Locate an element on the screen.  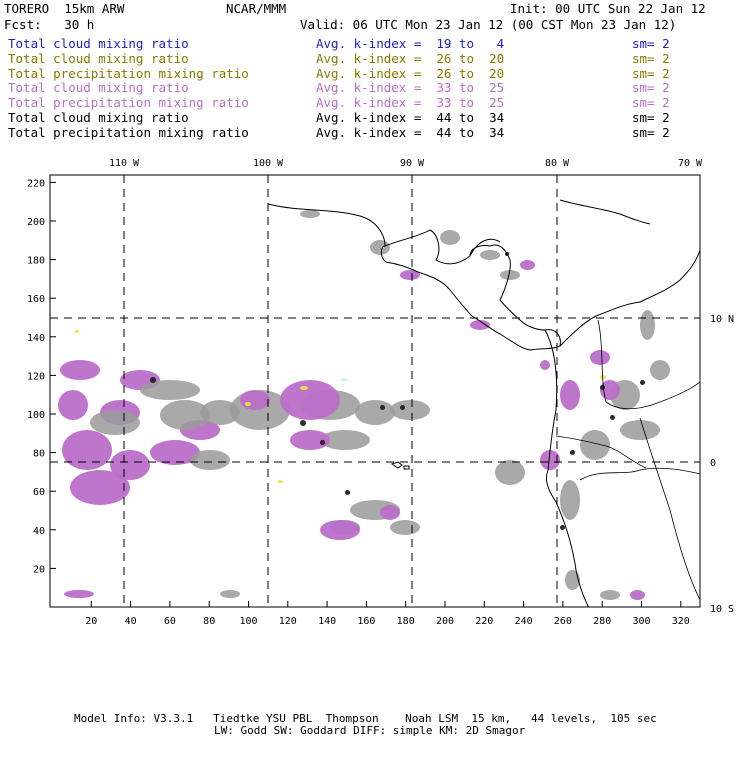
y-tick-label: 60 is located at coordinates (39, 492).